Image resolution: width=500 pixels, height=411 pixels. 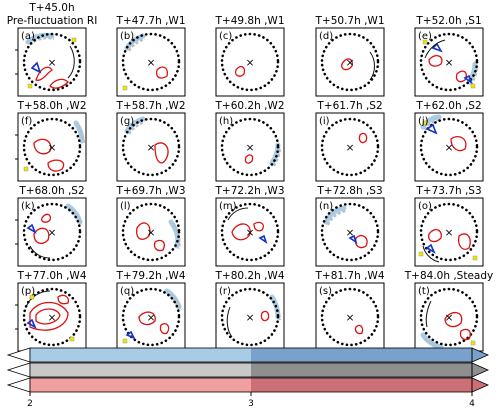 What do you see at coordinates (449, 226) in the screenshot?
I see `panel: T+73.7h ,S3 × (o)` at bounding box center [449, 226].